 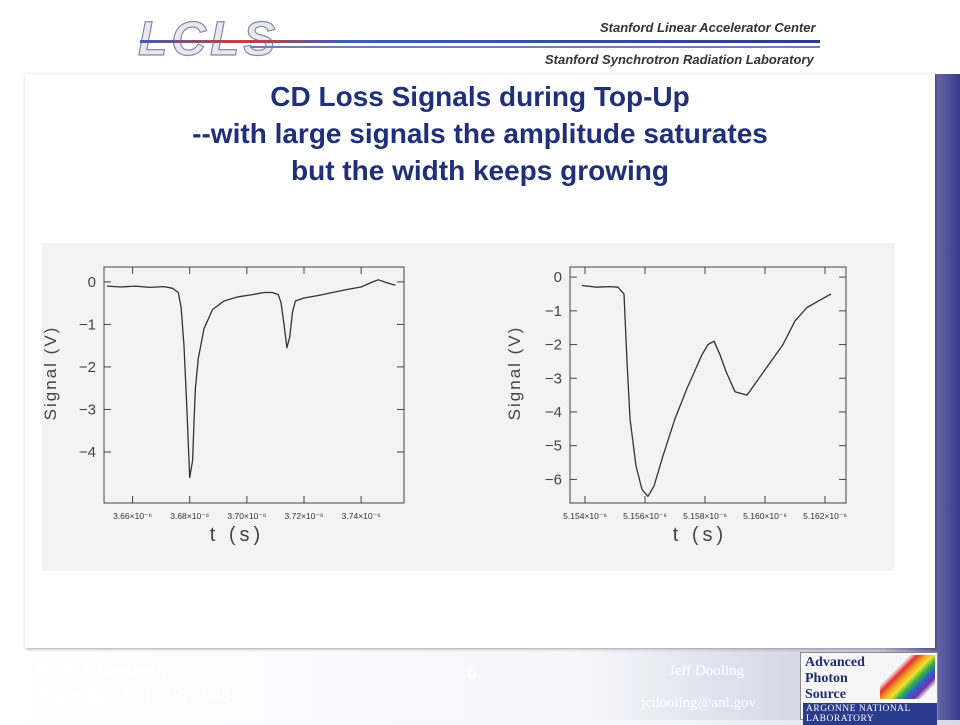 What do you see at coordinates (645, 516) in the screenshot?
I see `x-tick-label: 5.156×10⁻⁶` at bounding box center [645, 516].